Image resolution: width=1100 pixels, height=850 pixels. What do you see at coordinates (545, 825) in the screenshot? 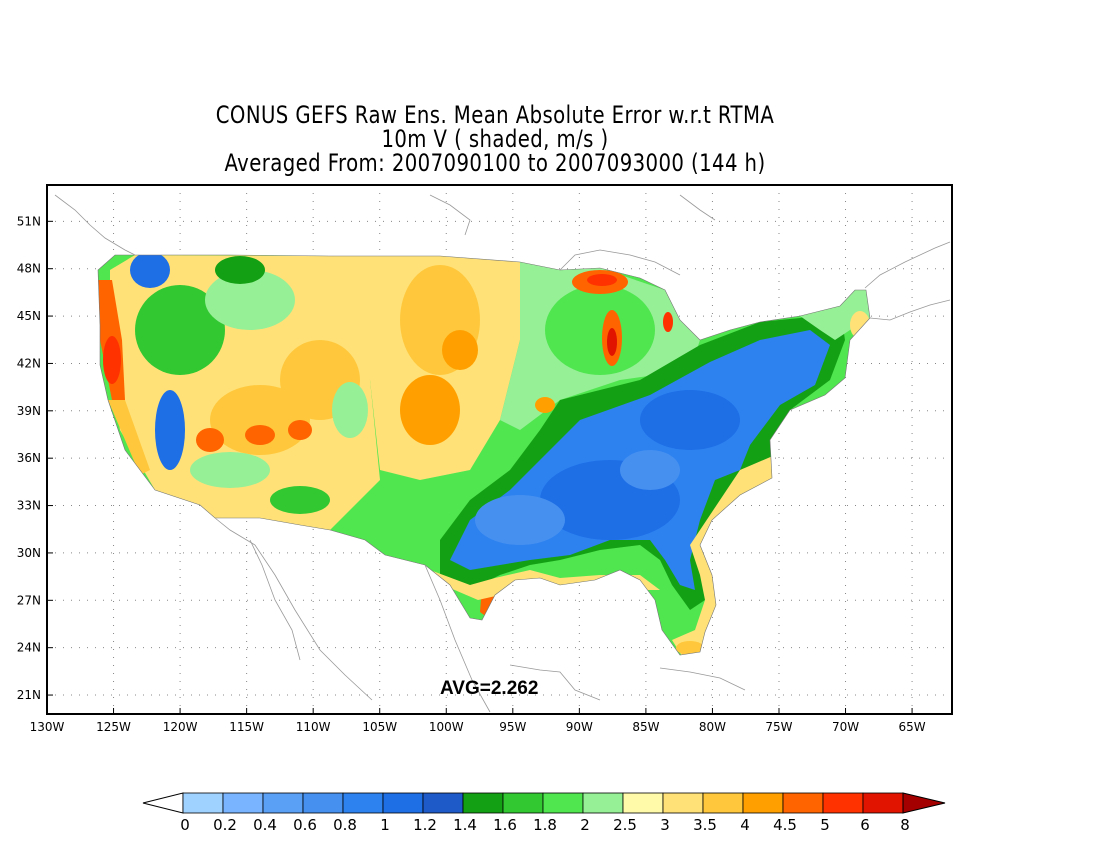
I see `colorbar-label: 1.8` at bounding box center [545, 825].